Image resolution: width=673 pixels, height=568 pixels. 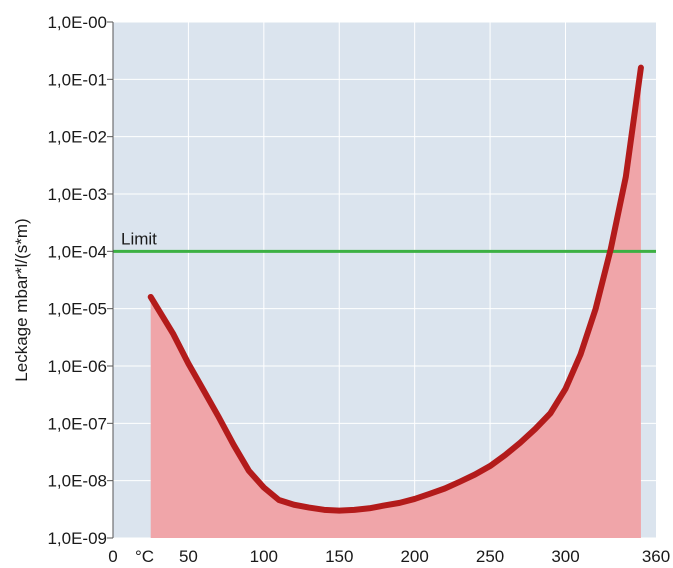 What do you see at coordinates (77, 251) in the screenshot?
I see `y-tick-label: 1,0E-04` at bounding box center [77, 251].